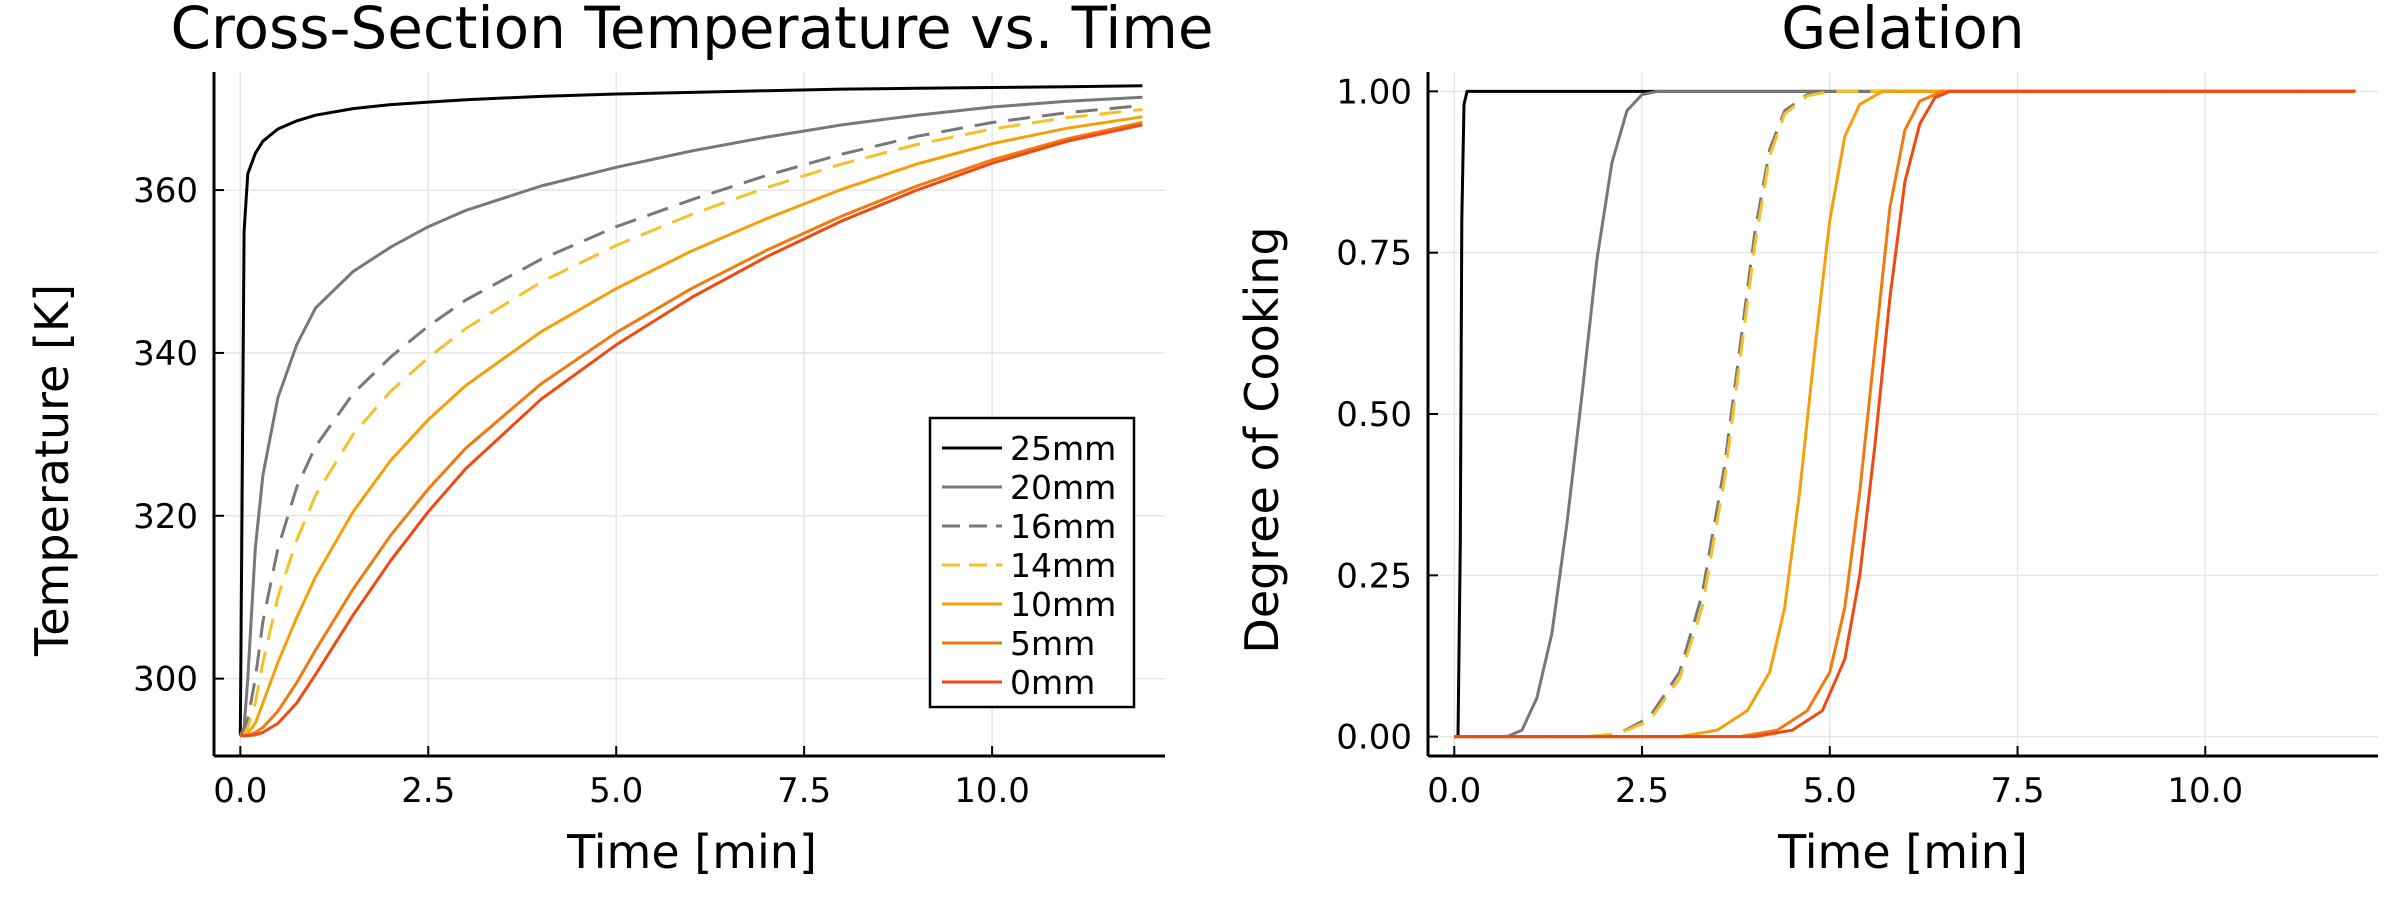 This screenshot has height=900, width=2400. What do you see at coordinates (1374, 415) in the screenshot?
I see `y-tick-label: 0.50` at bounding box center [1374, 415].